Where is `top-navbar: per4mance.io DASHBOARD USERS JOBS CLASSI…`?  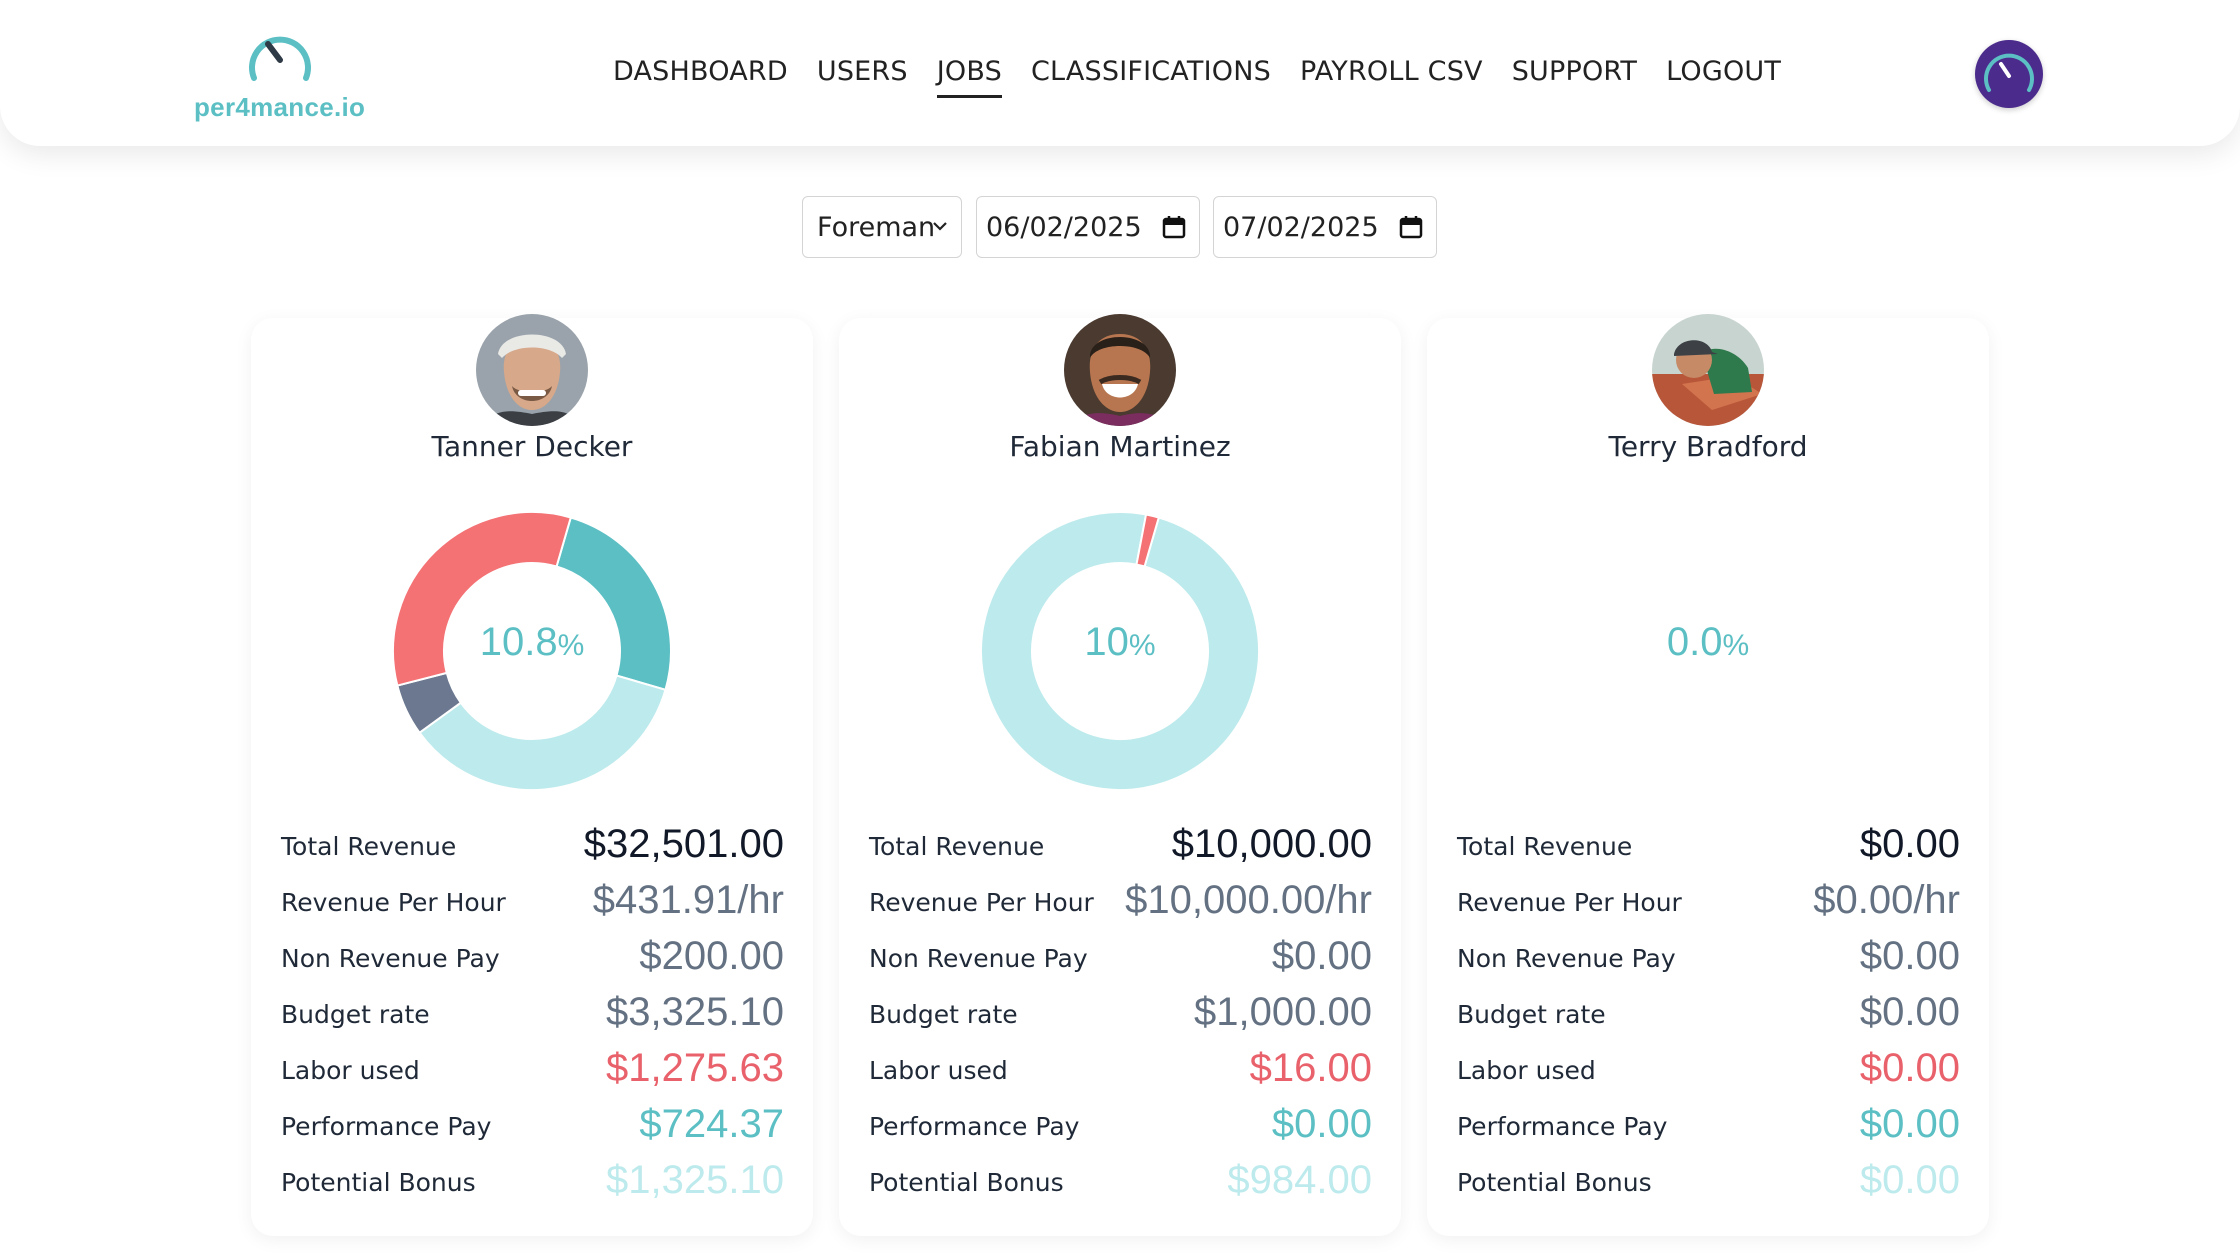 top-navbar: per4mance.io DASHBOARD USERS JOBS CLASSI… is located at coordinates (1120, 73).